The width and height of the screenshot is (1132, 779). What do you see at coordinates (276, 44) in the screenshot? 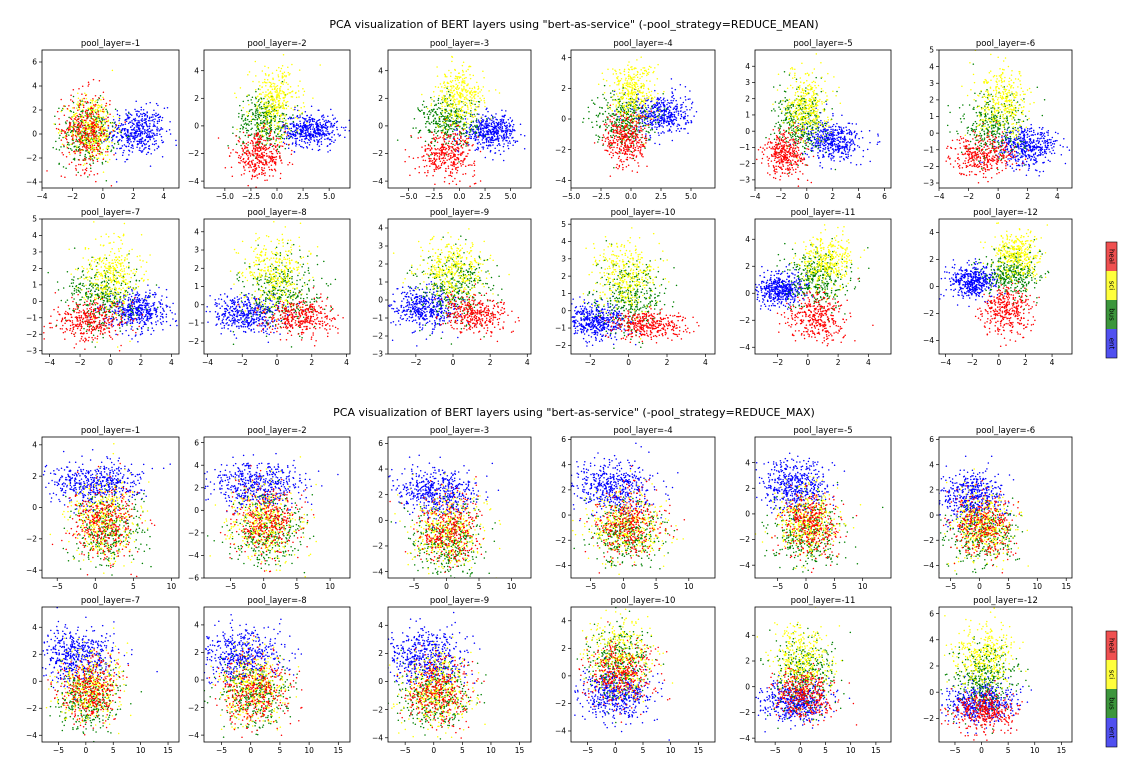
I see `subplot-title: pool_layer=-2` at bounding box center [276, 44].